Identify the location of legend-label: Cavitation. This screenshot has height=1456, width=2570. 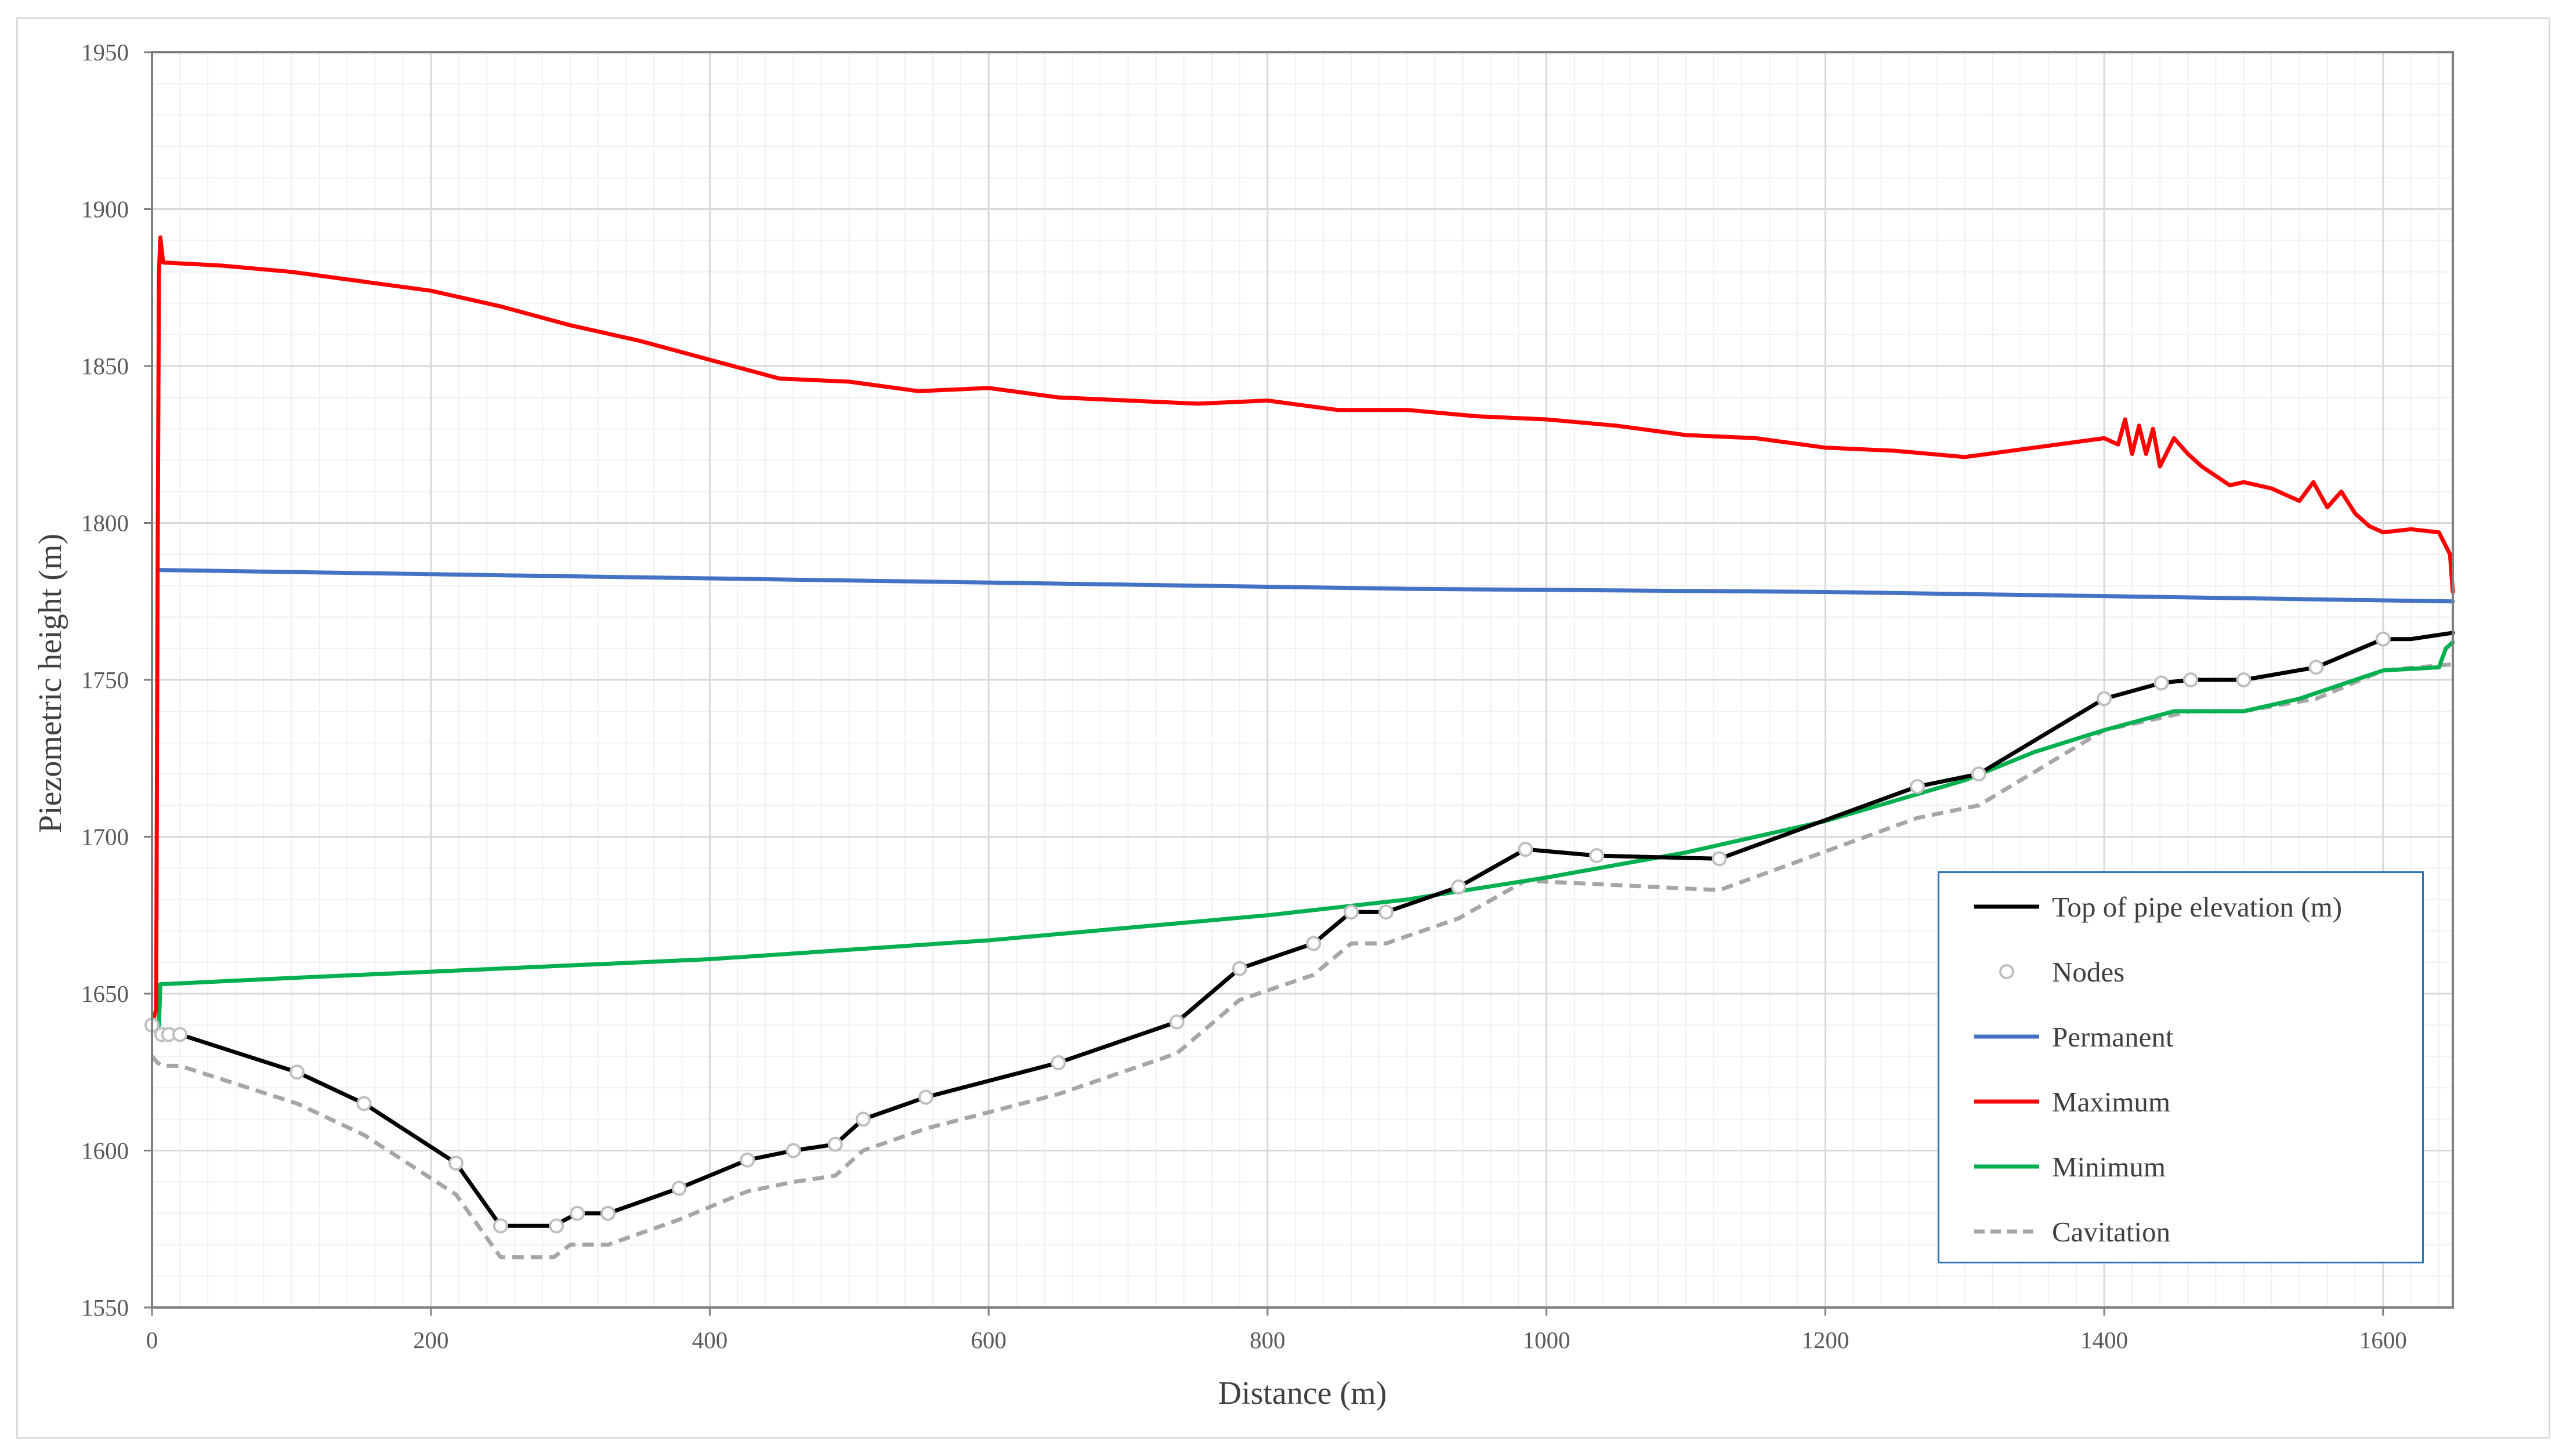
(2111, 1232).